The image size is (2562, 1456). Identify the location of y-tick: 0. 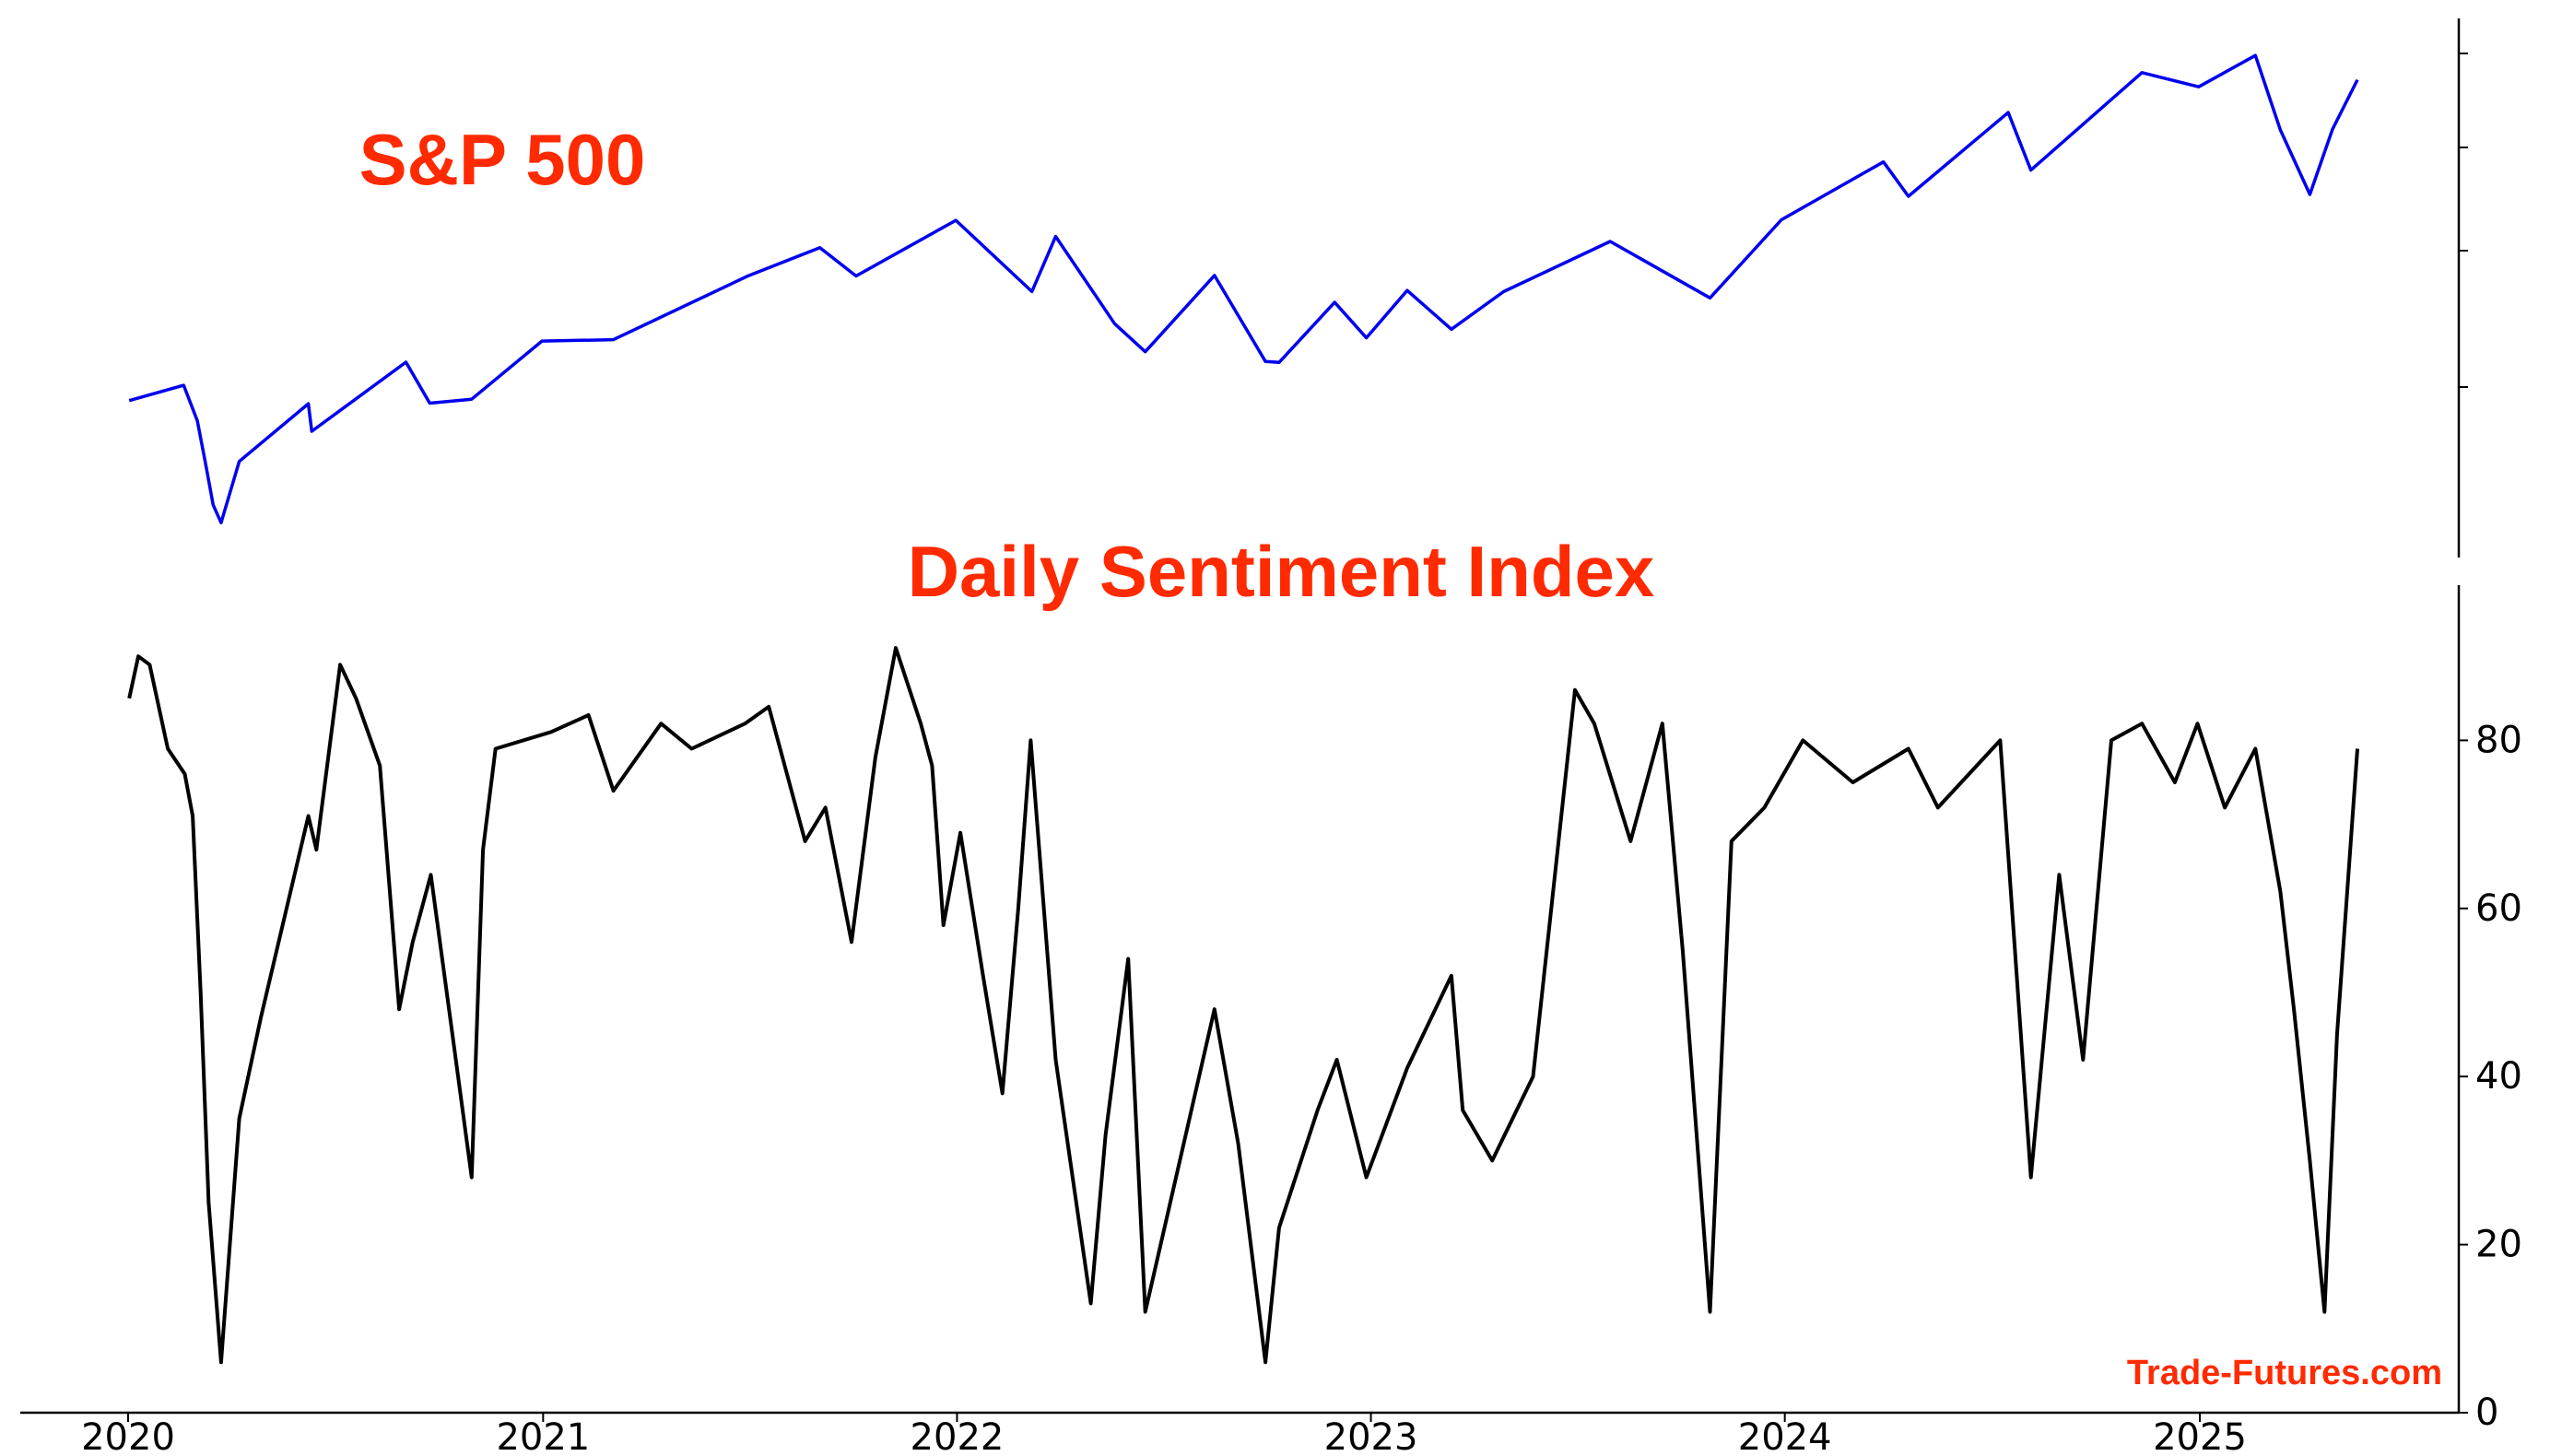
(2478, 1412).